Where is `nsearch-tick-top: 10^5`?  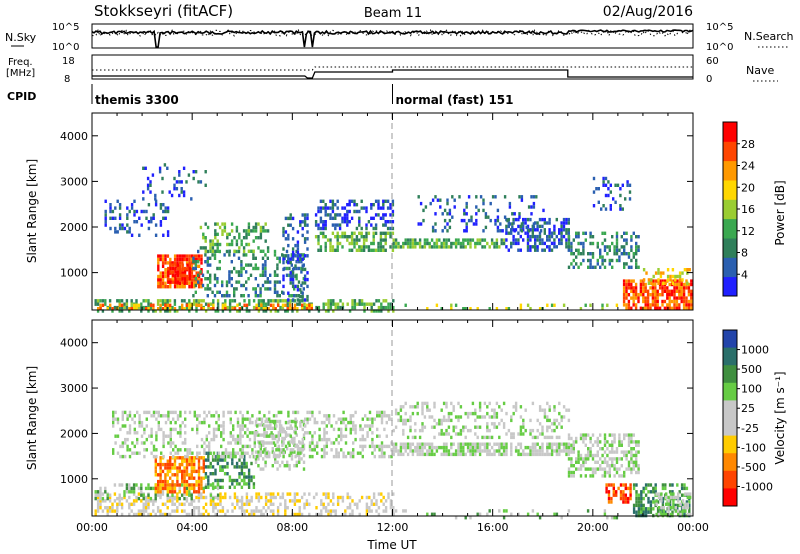 nsearch-tick-top: 10^5 is located at coordinates (719, 27).